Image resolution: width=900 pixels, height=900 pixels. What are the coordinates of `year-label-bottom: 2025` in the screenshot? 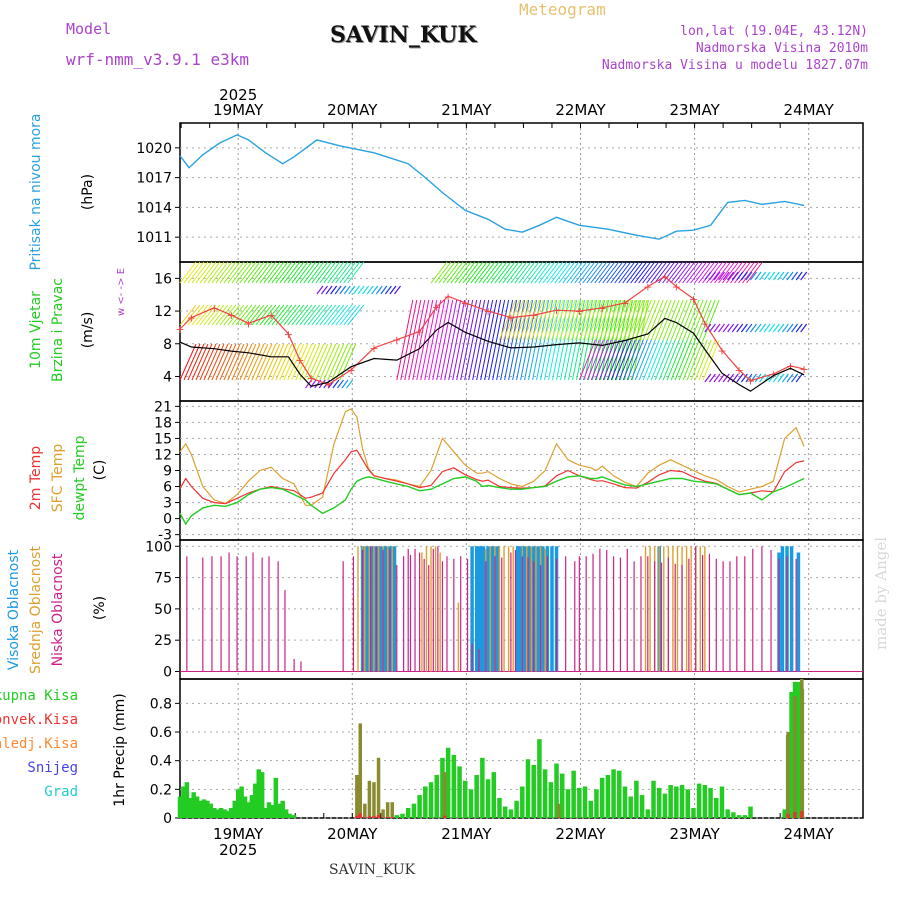 It's located at (238, 850).